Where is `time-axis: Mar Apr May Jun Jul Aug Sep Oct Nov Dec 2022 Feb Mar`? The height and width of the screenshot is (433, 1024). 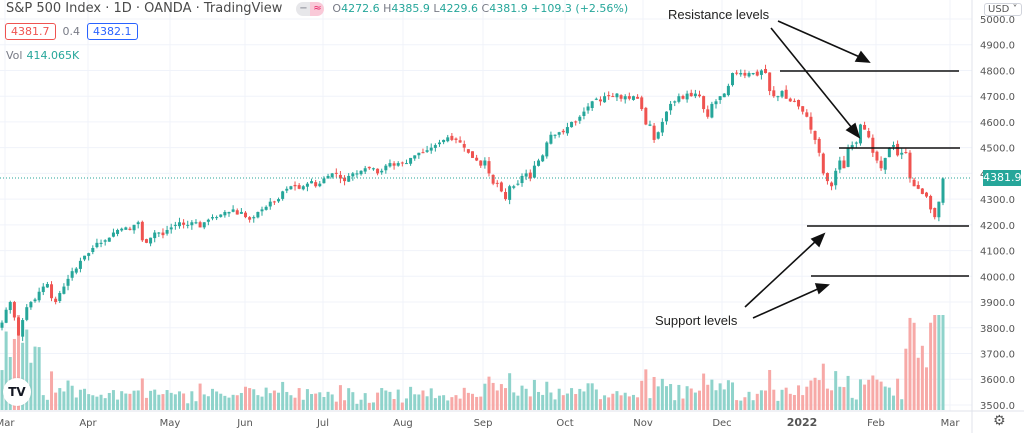 time-axis: Mar Apr May Jun Jul Aug Sep Oct Nov Dec 2022 Feb Mar is located at coordinates (480, 422).